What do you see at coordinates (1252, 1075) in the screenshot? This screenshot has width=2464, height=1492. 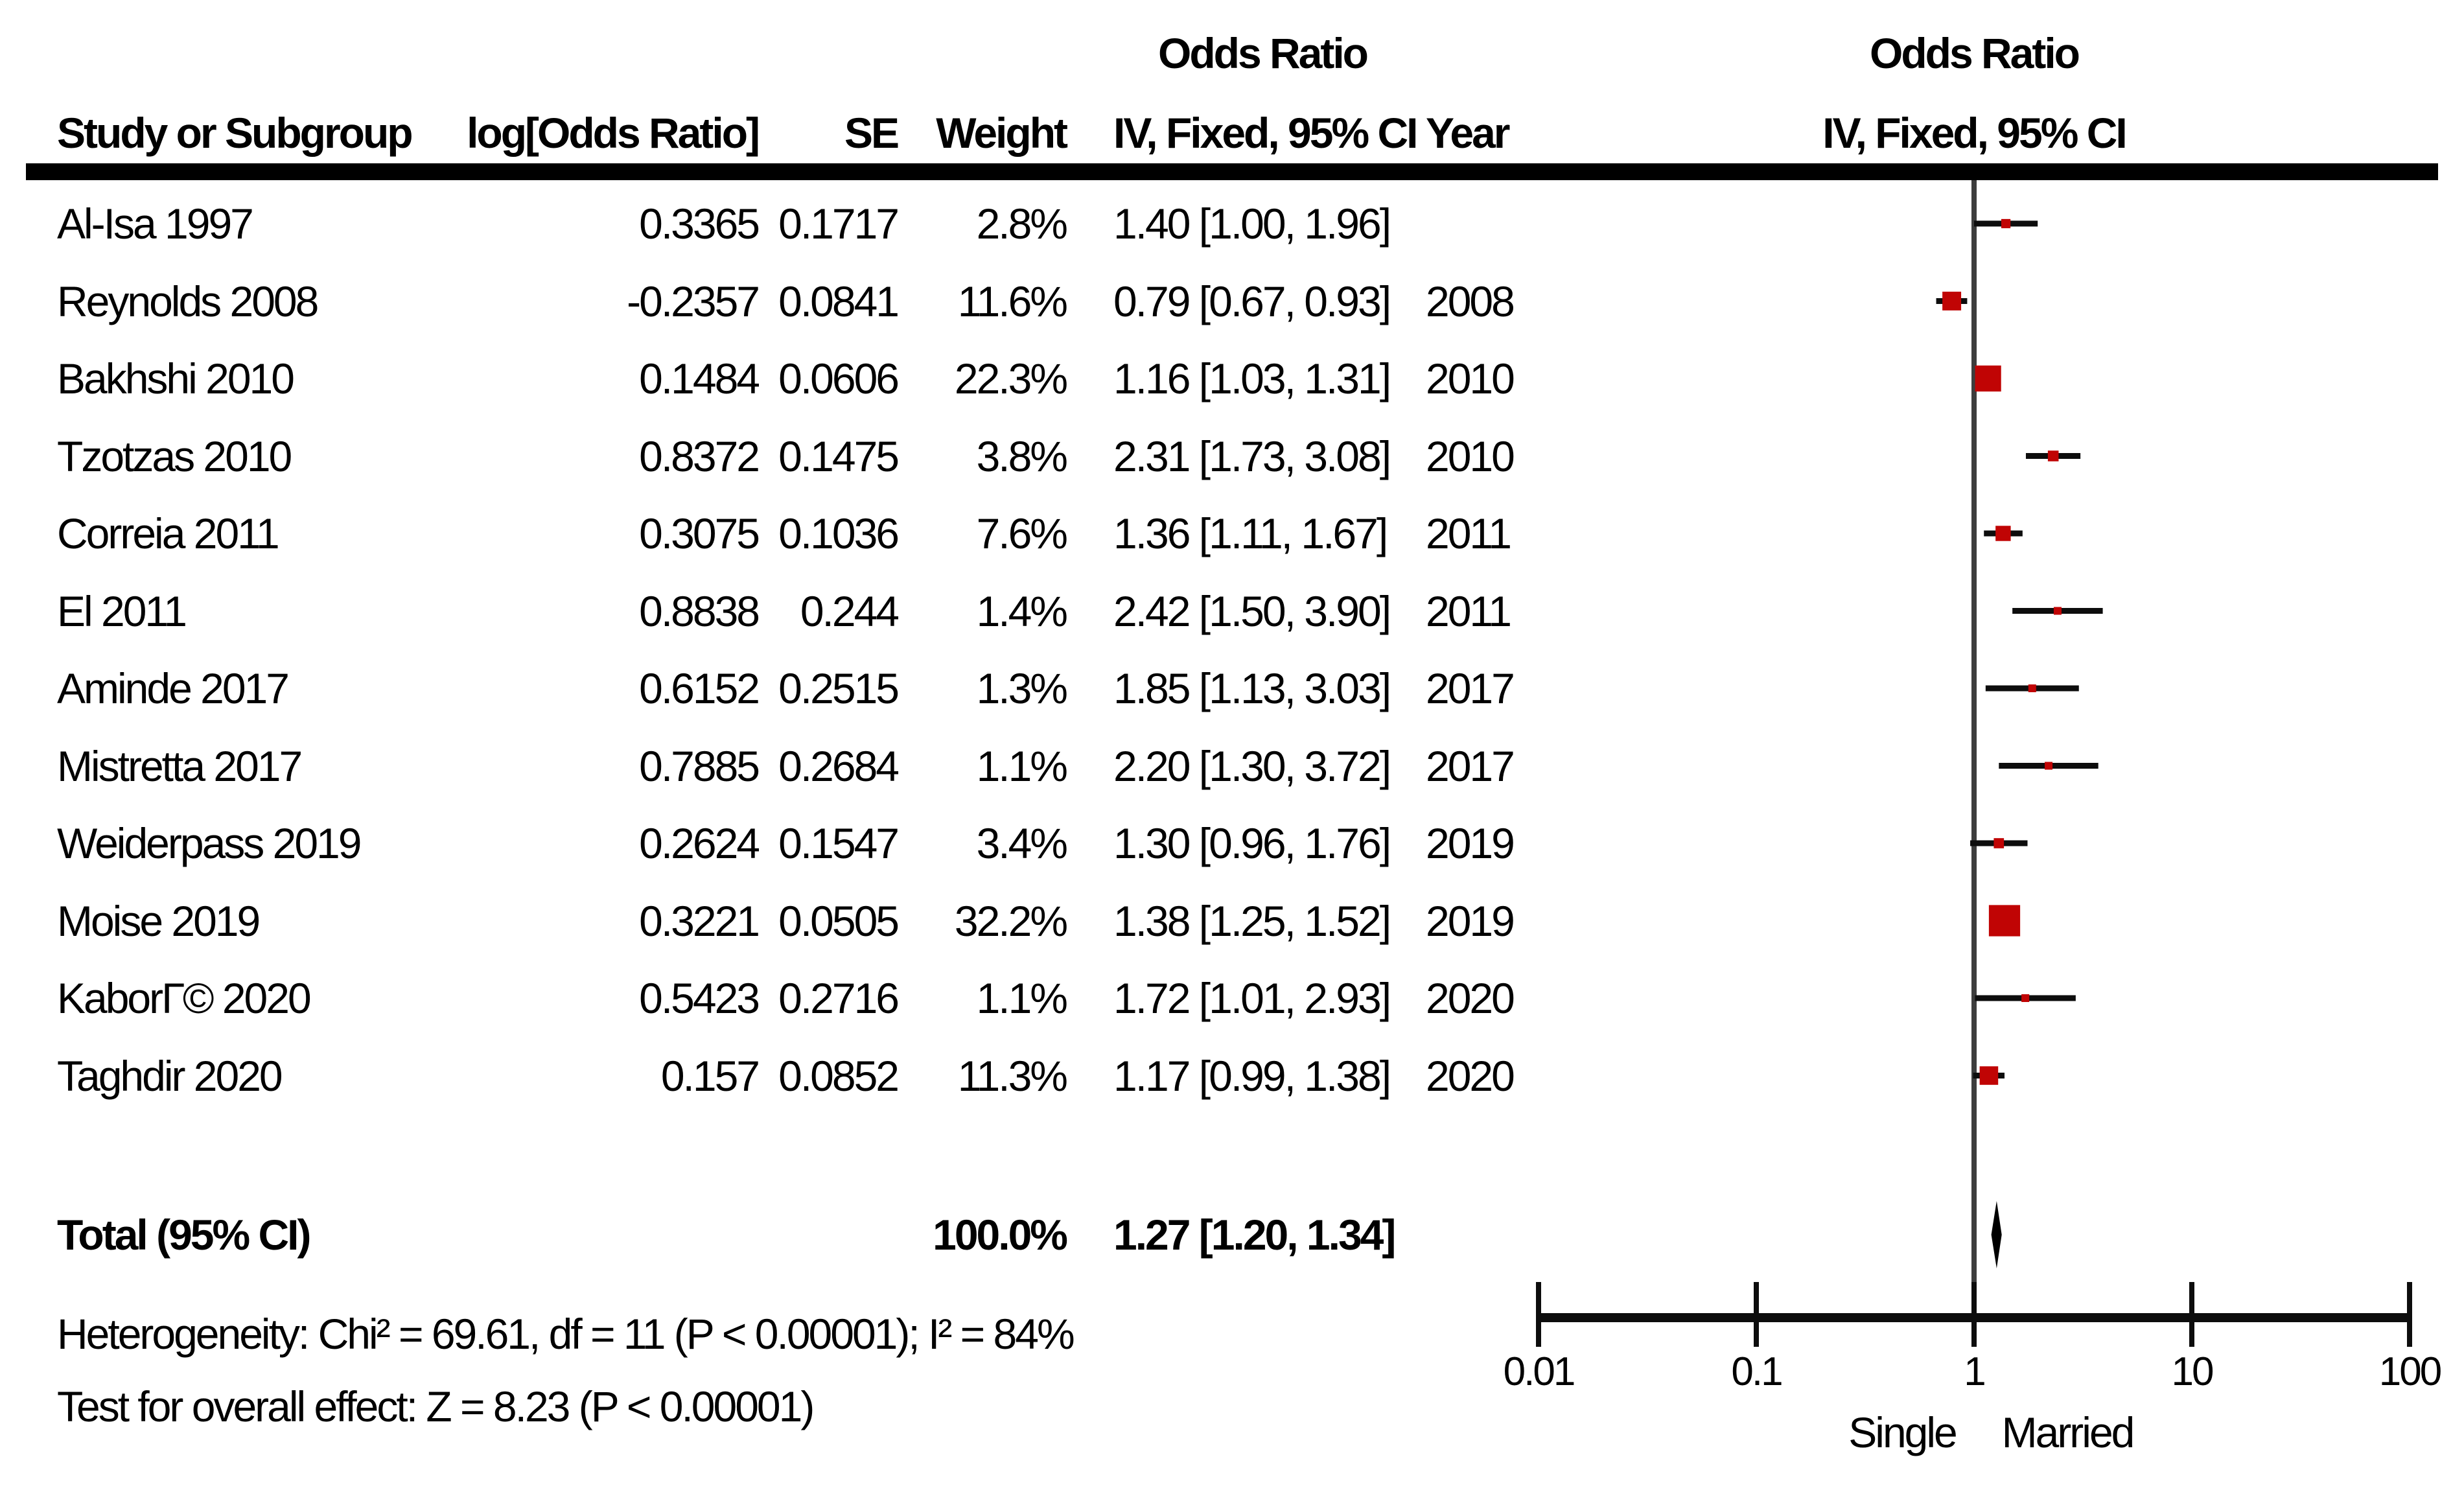 I see `ci-text-cell: 1.17 [0.99, 1.38]` at bounding box center [1252, 1075].